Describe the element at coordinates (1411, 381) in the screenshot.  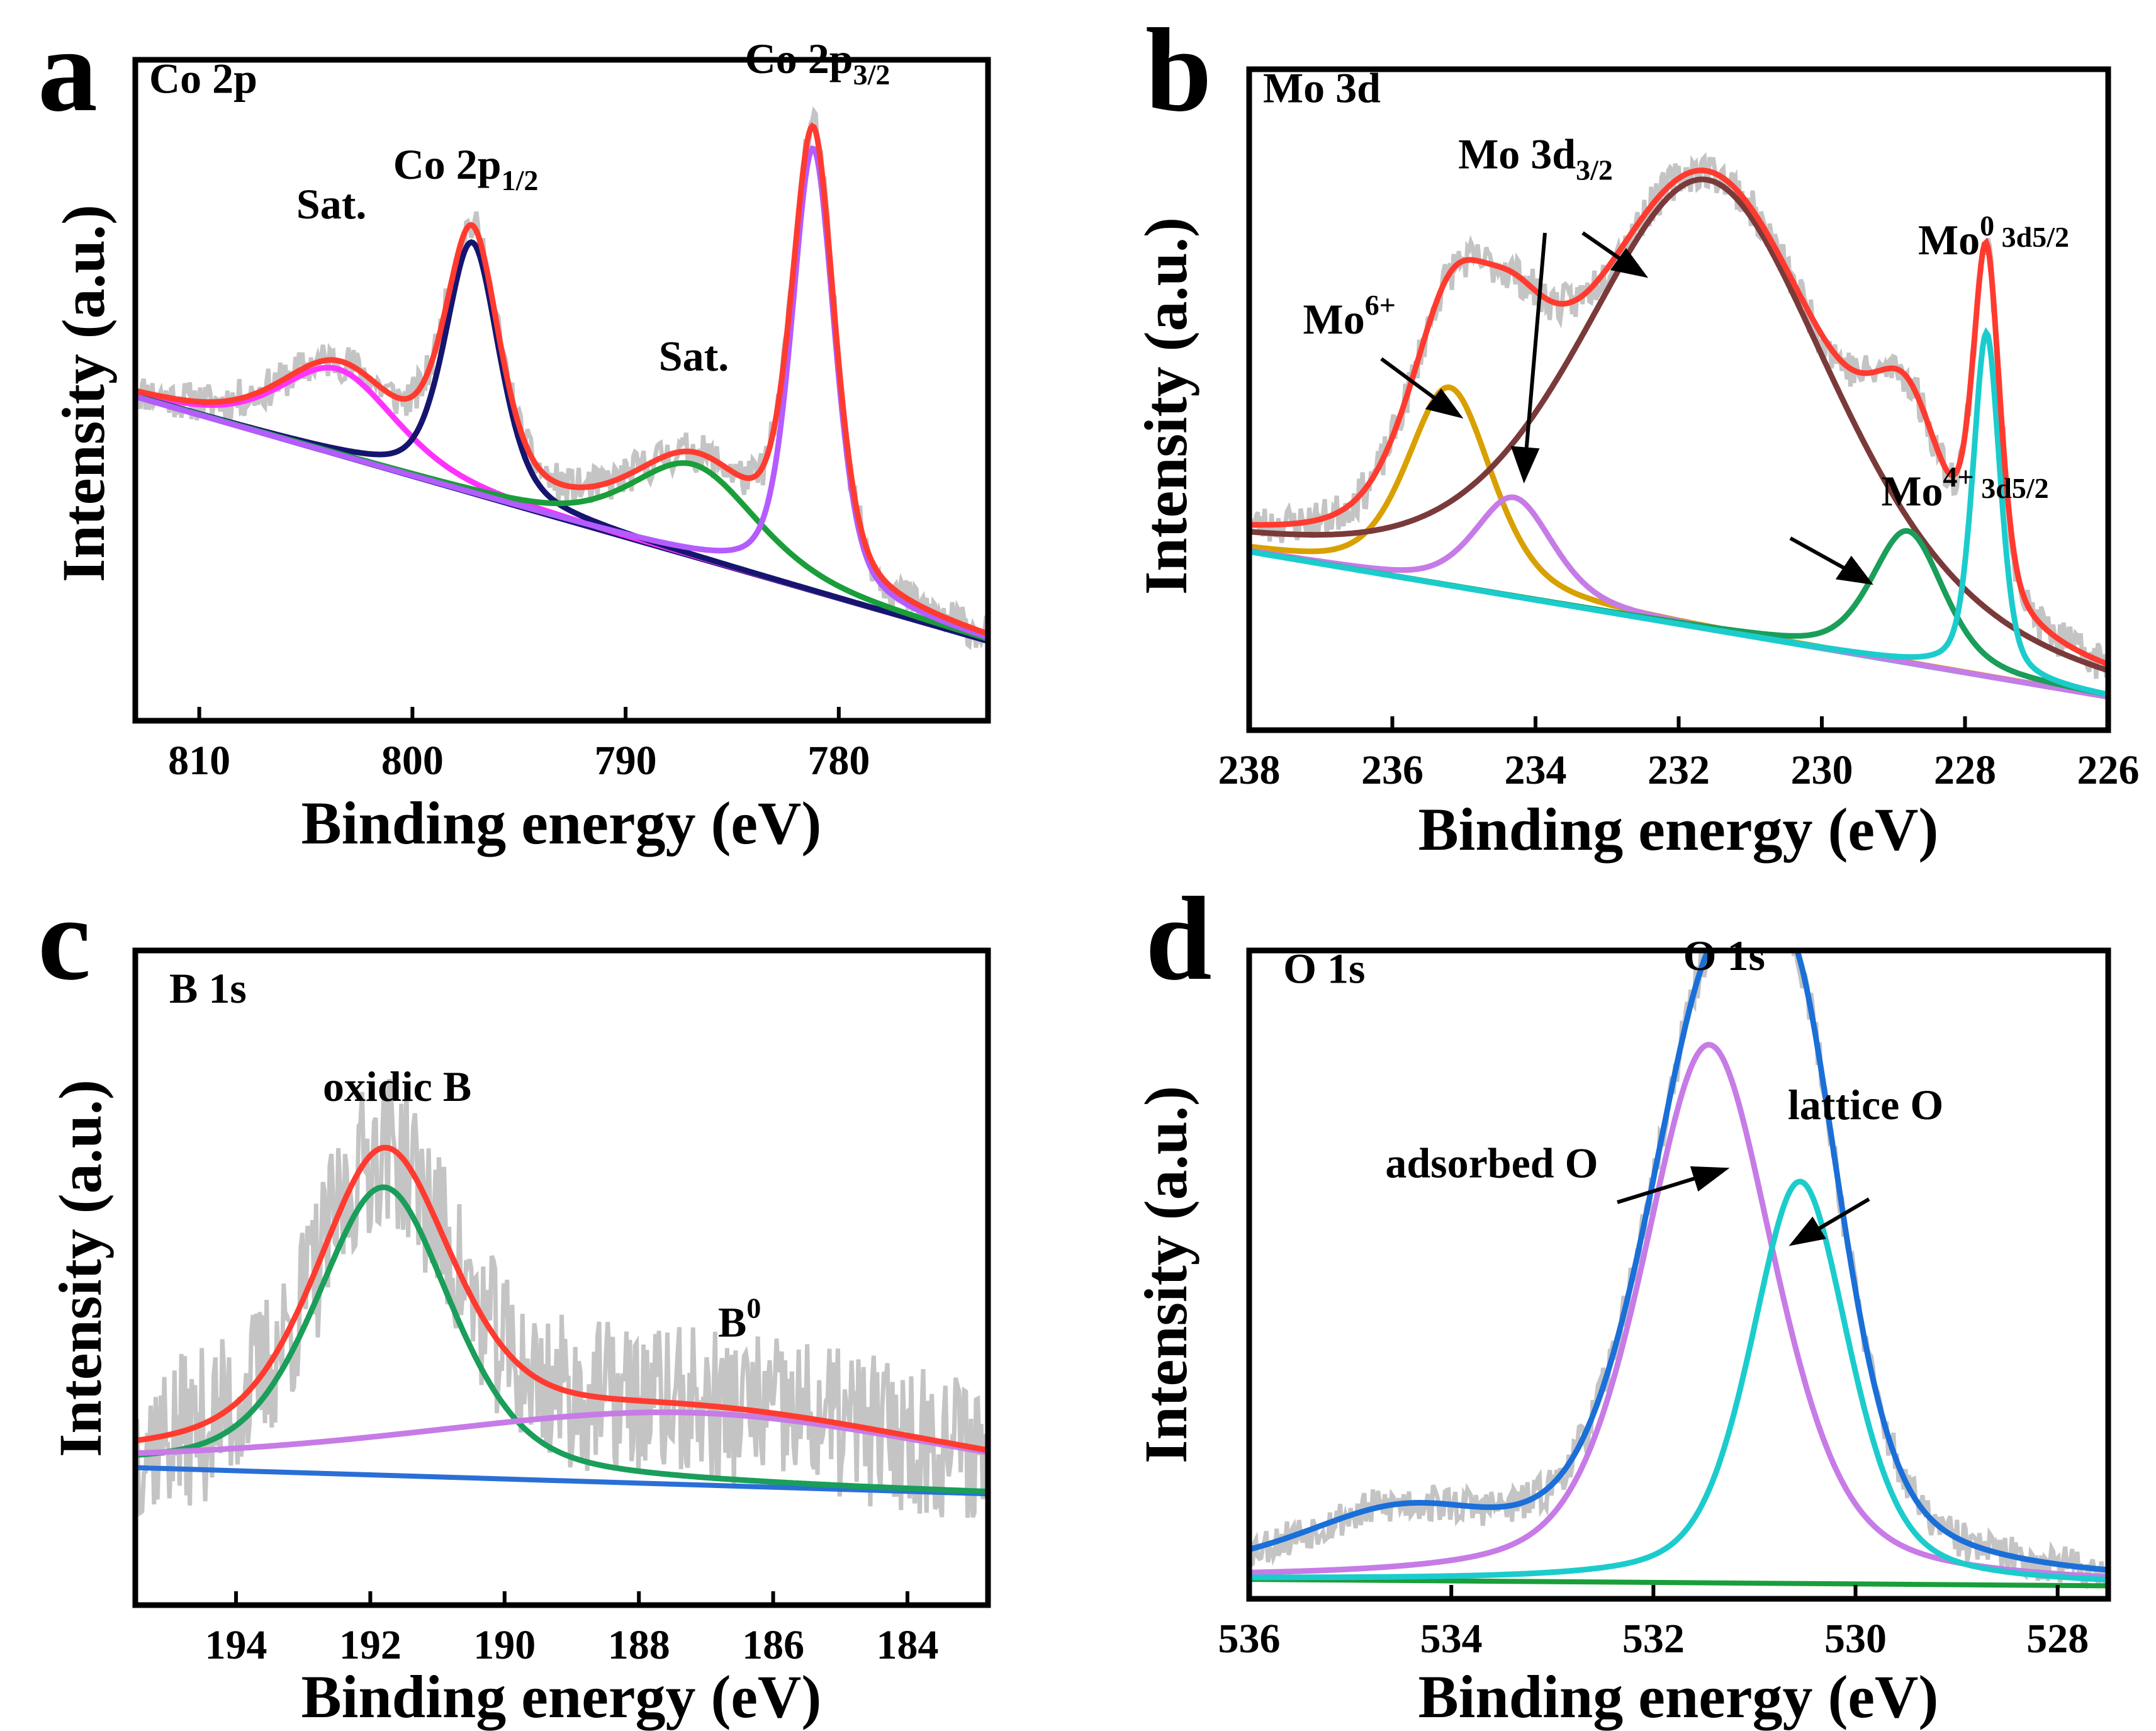
I see `arrow-mo6plus` at that location.